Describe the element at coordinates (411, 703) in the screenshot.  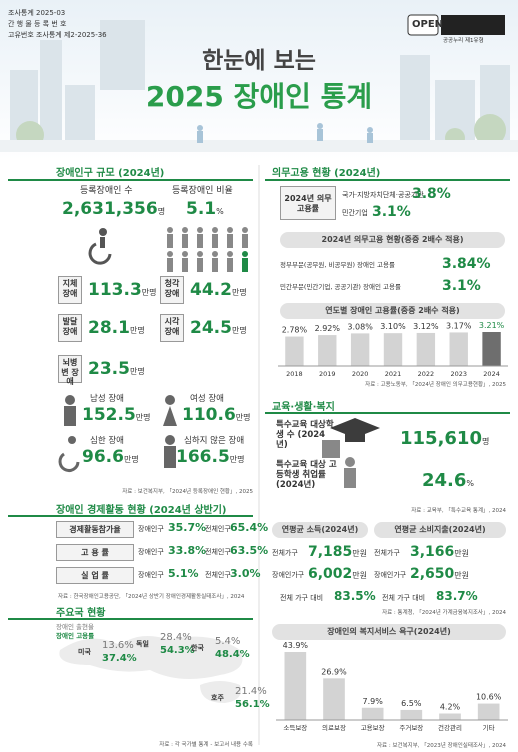
I see `data-label: 6.5%` at that location.